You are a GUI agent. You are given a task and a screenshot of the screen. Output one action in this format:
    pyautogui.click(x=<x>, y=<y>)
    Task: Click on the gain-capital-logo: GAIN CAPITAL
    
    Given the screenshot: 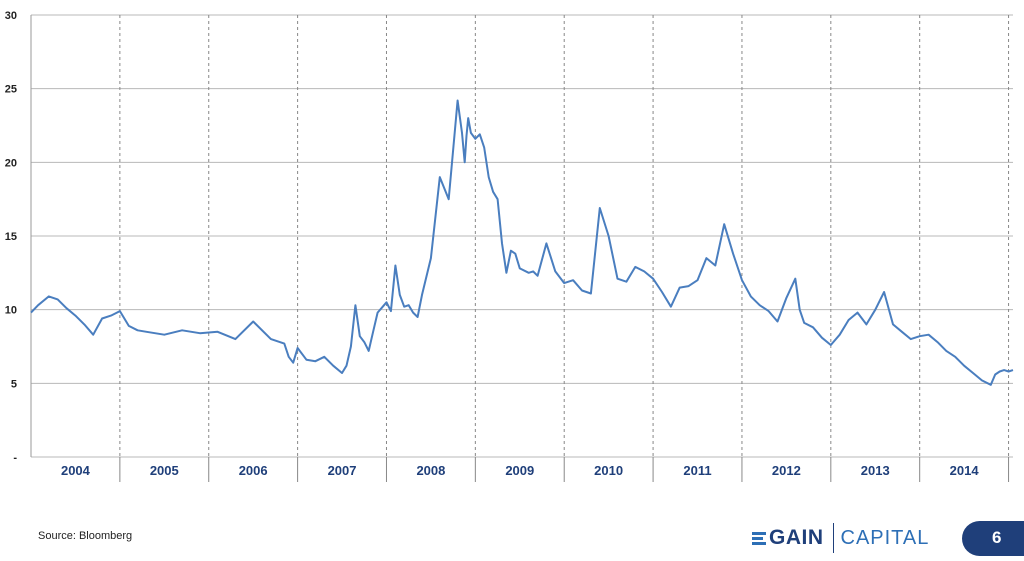 What is the action you would take?
    pyautogui.click(x=840, y=538)
    